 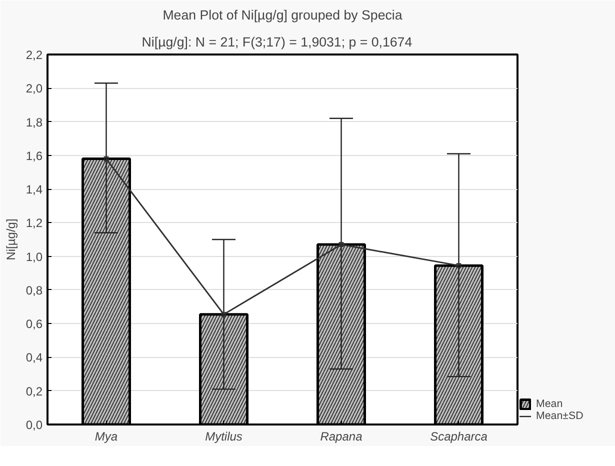 I want to click on y-tick-label: 0,4, so click(x=34, y=357).